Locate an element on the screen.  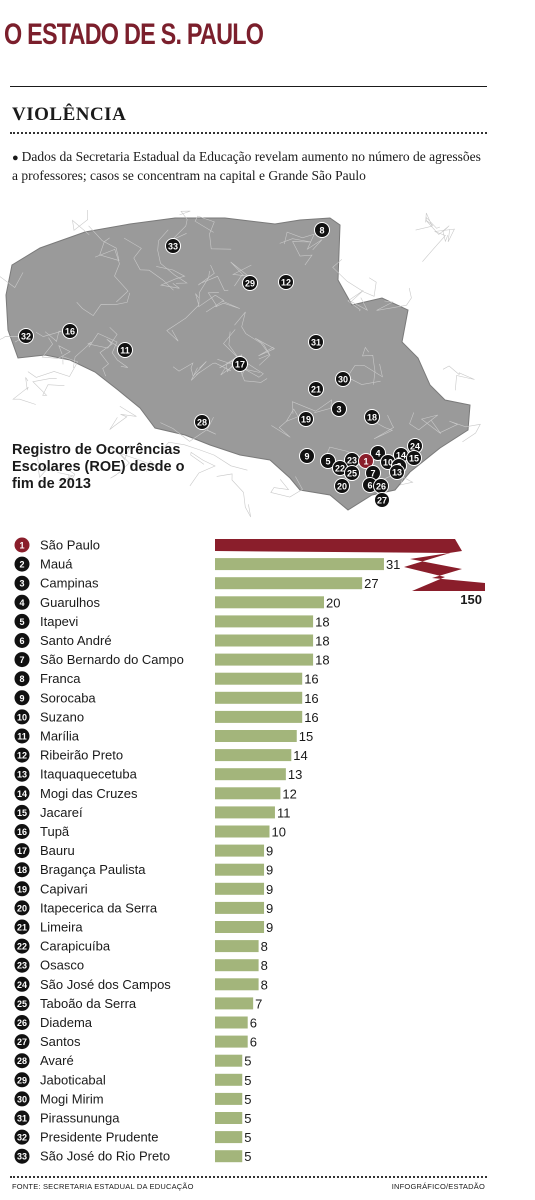
map-marker-13: 13 is located at coordinates (397, 472).